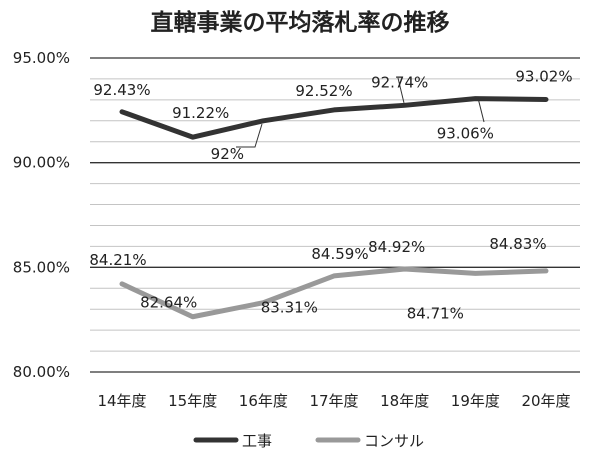 This screenshot has height=471, width=600. I want to click on data-label: 83.31%, so click(289, 308).